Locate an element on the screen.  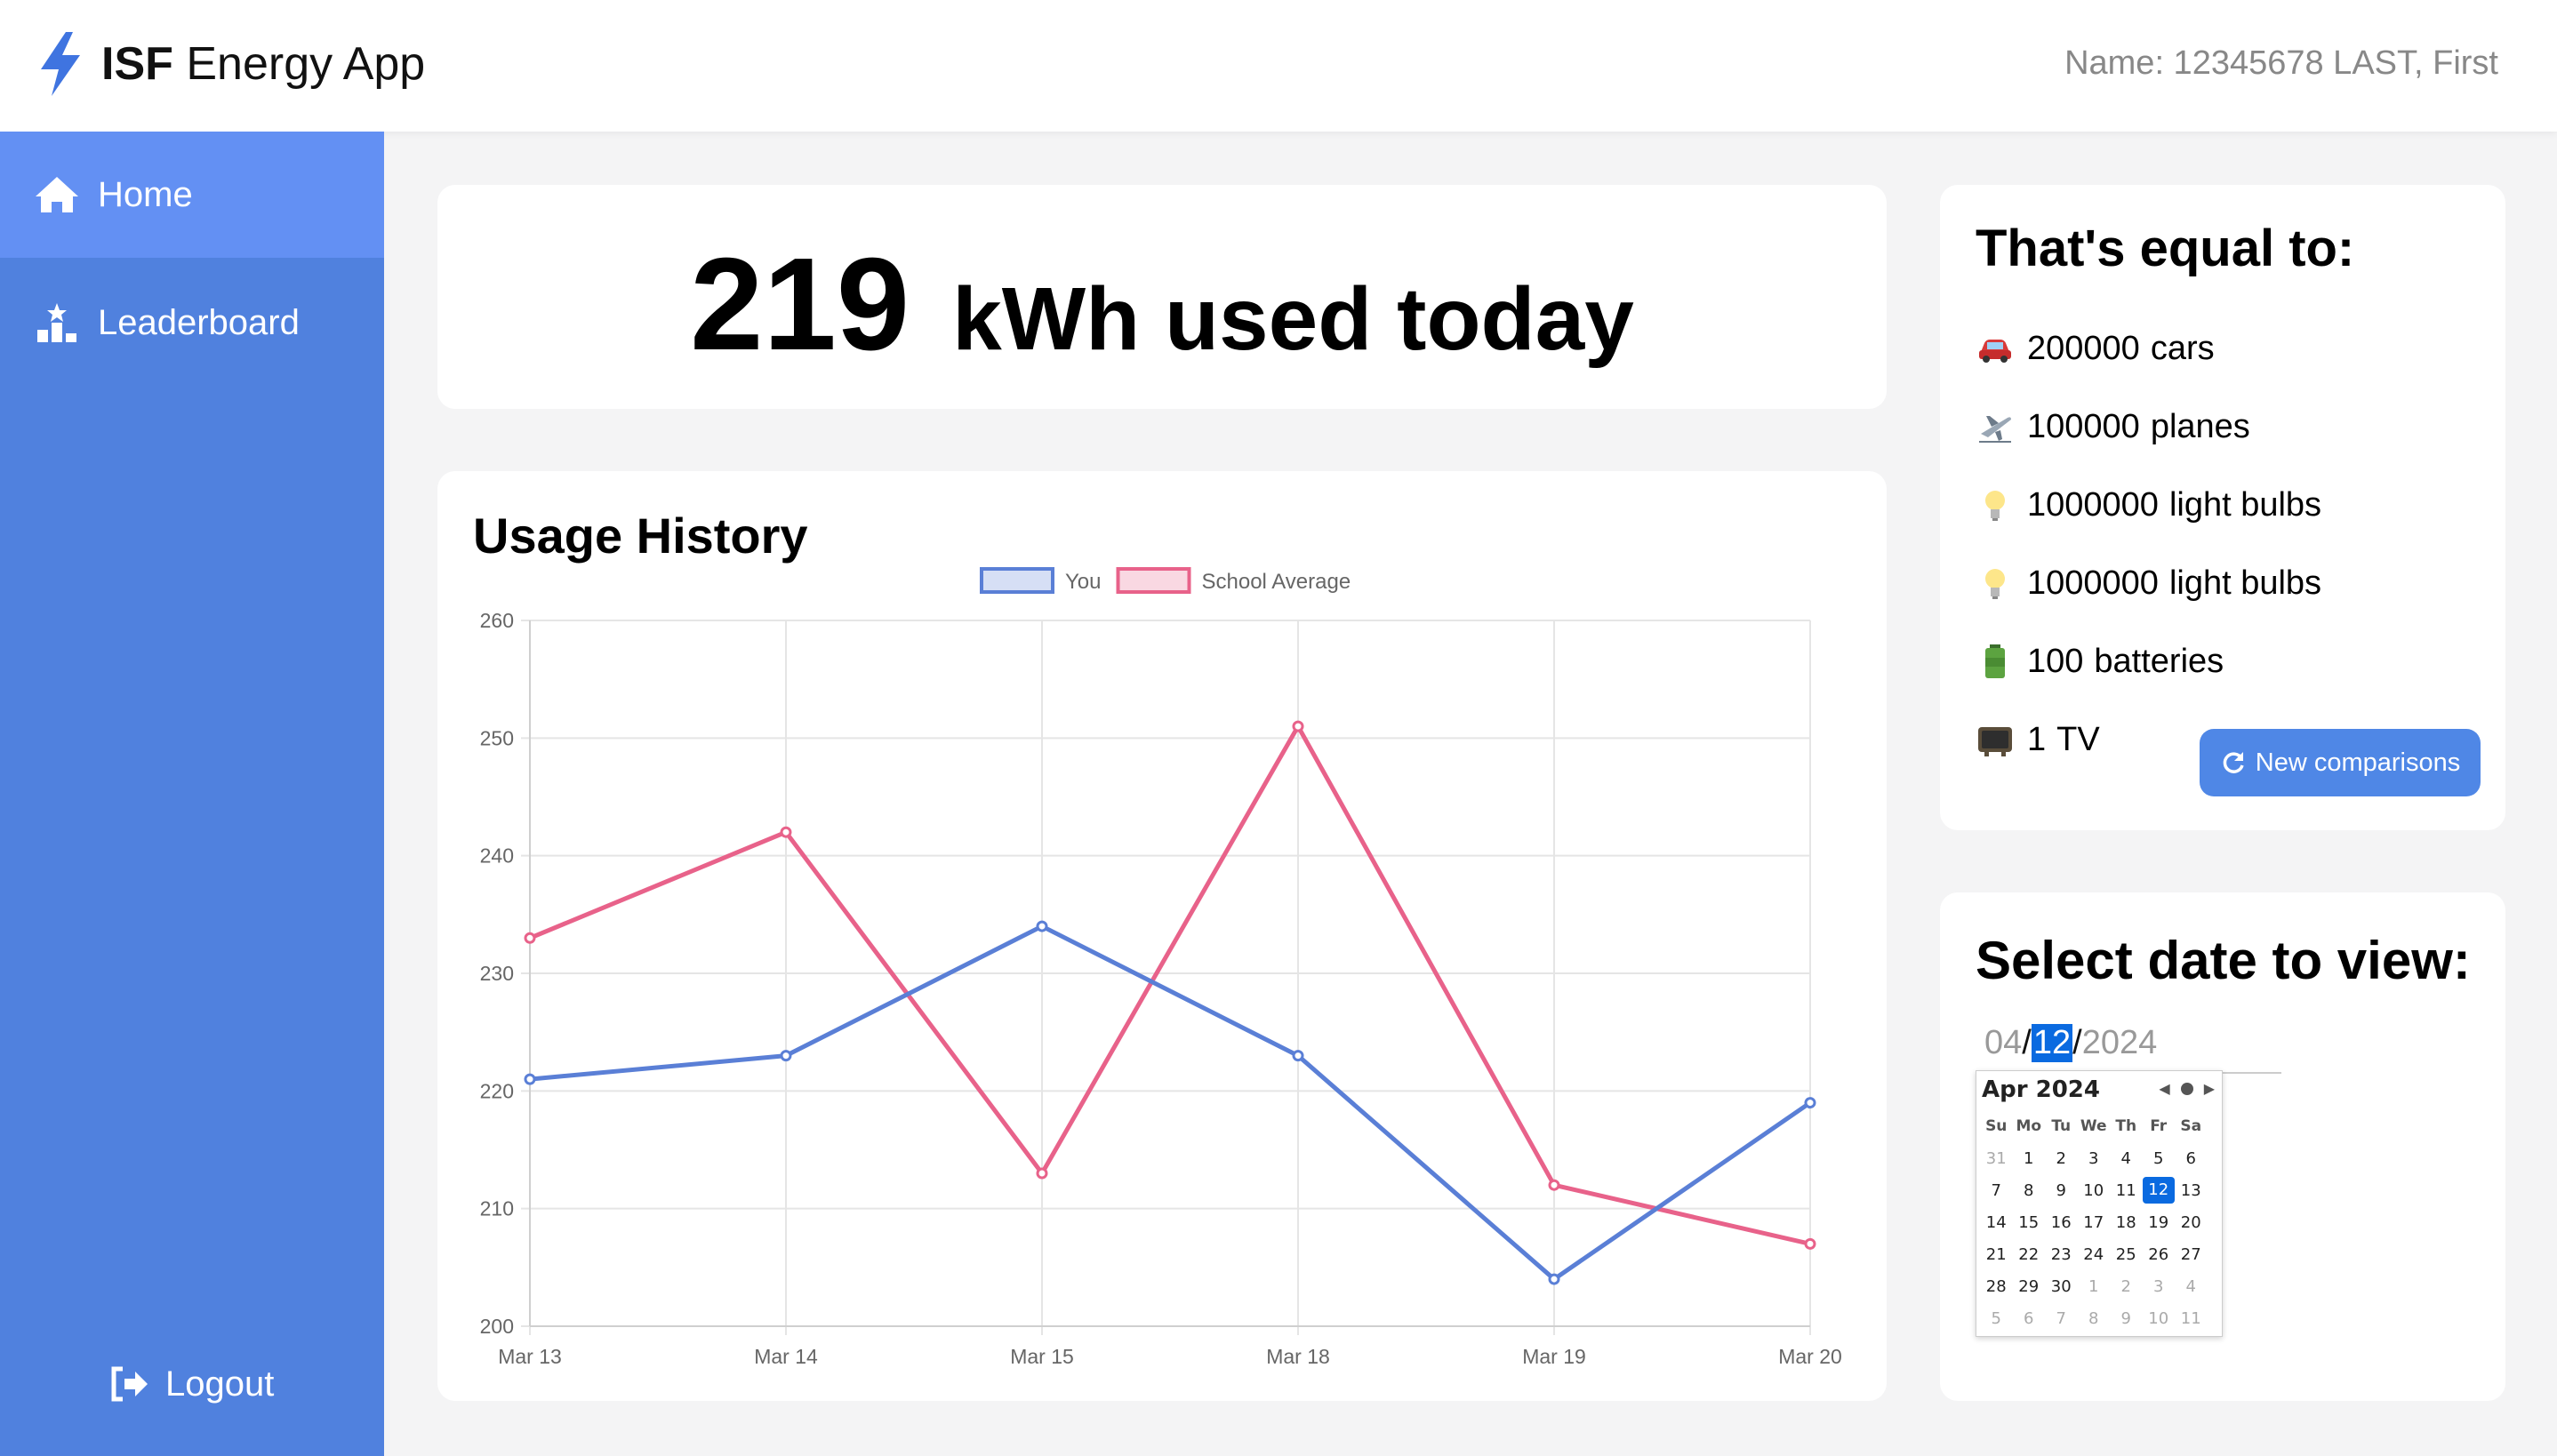
calendar-day: 27 is located at coordinates (2190, 1254).